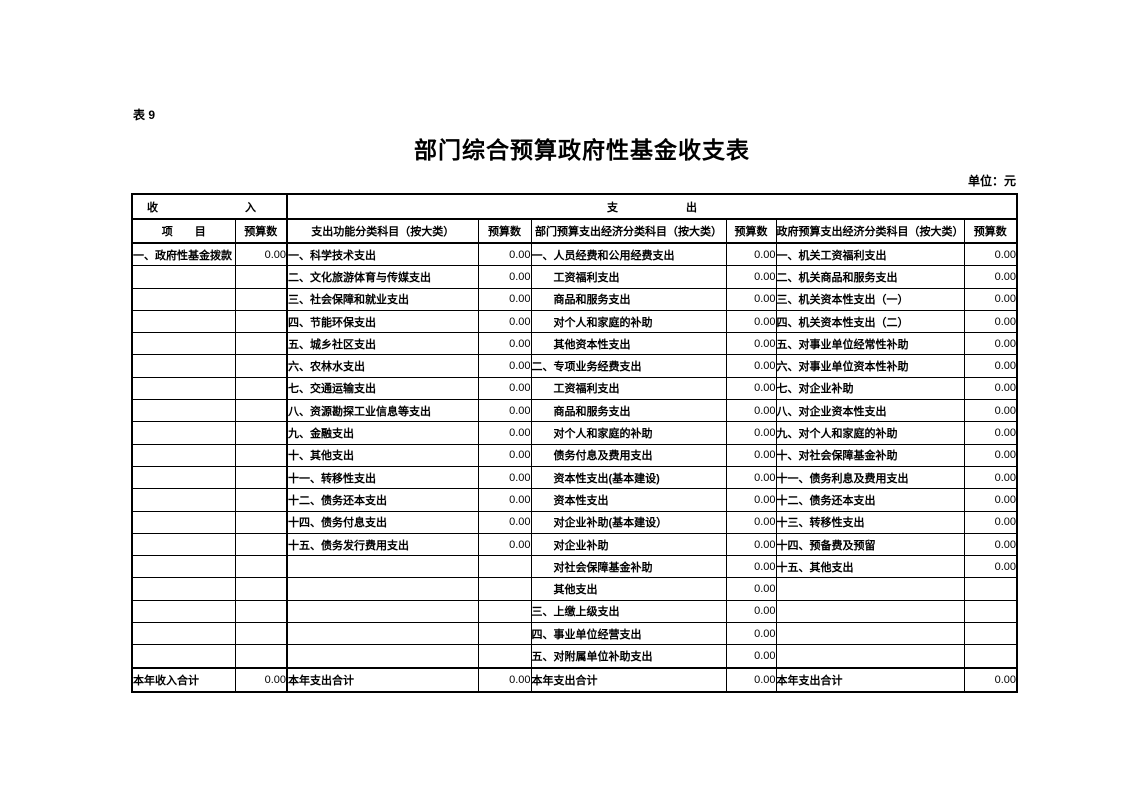  I want to click on unit-label: 单位：元, so click(991, 181).